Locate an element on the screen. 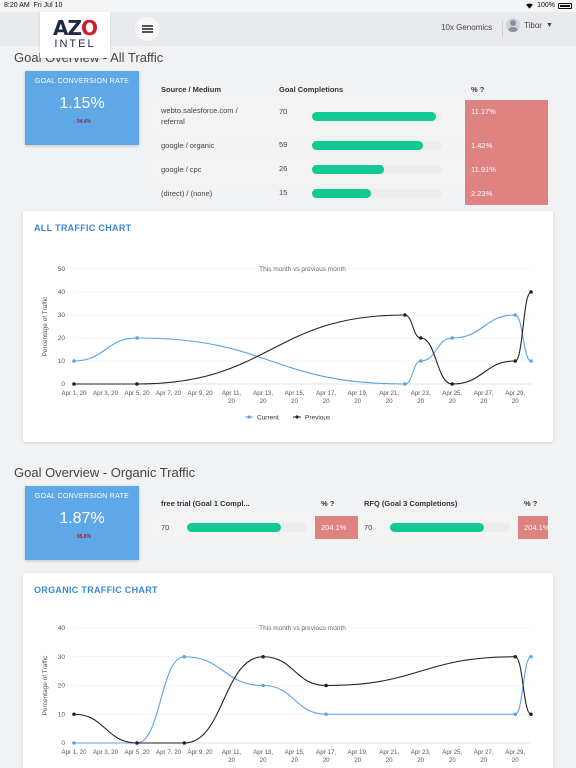  legend-label: Previous is located at coordinates (318, 417).